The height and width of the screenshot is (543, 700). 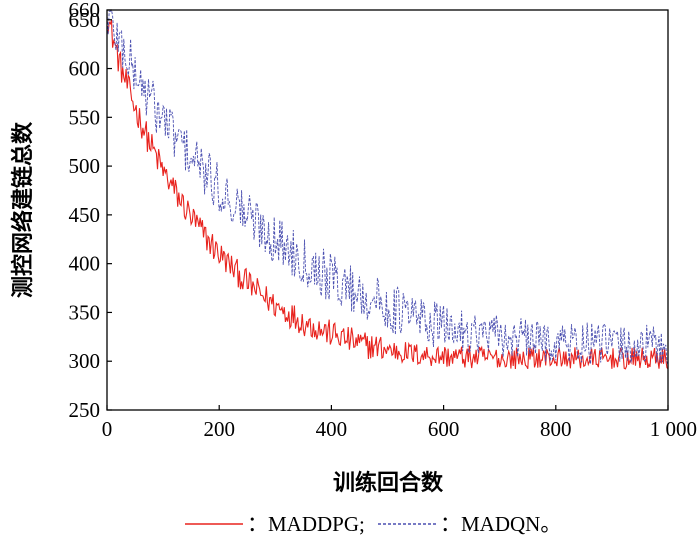 What do you see at coordinates (373, 524) in the screenshot?
I see `legend: ：MADDPG; ：MADQN。` at bounding box center [373, 524].